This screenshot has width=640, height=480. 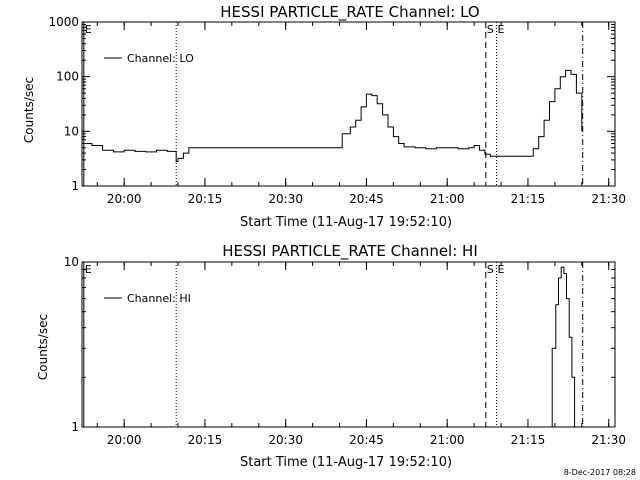 I want to click on y-tick-label: 100, so click(x=67, y=77).